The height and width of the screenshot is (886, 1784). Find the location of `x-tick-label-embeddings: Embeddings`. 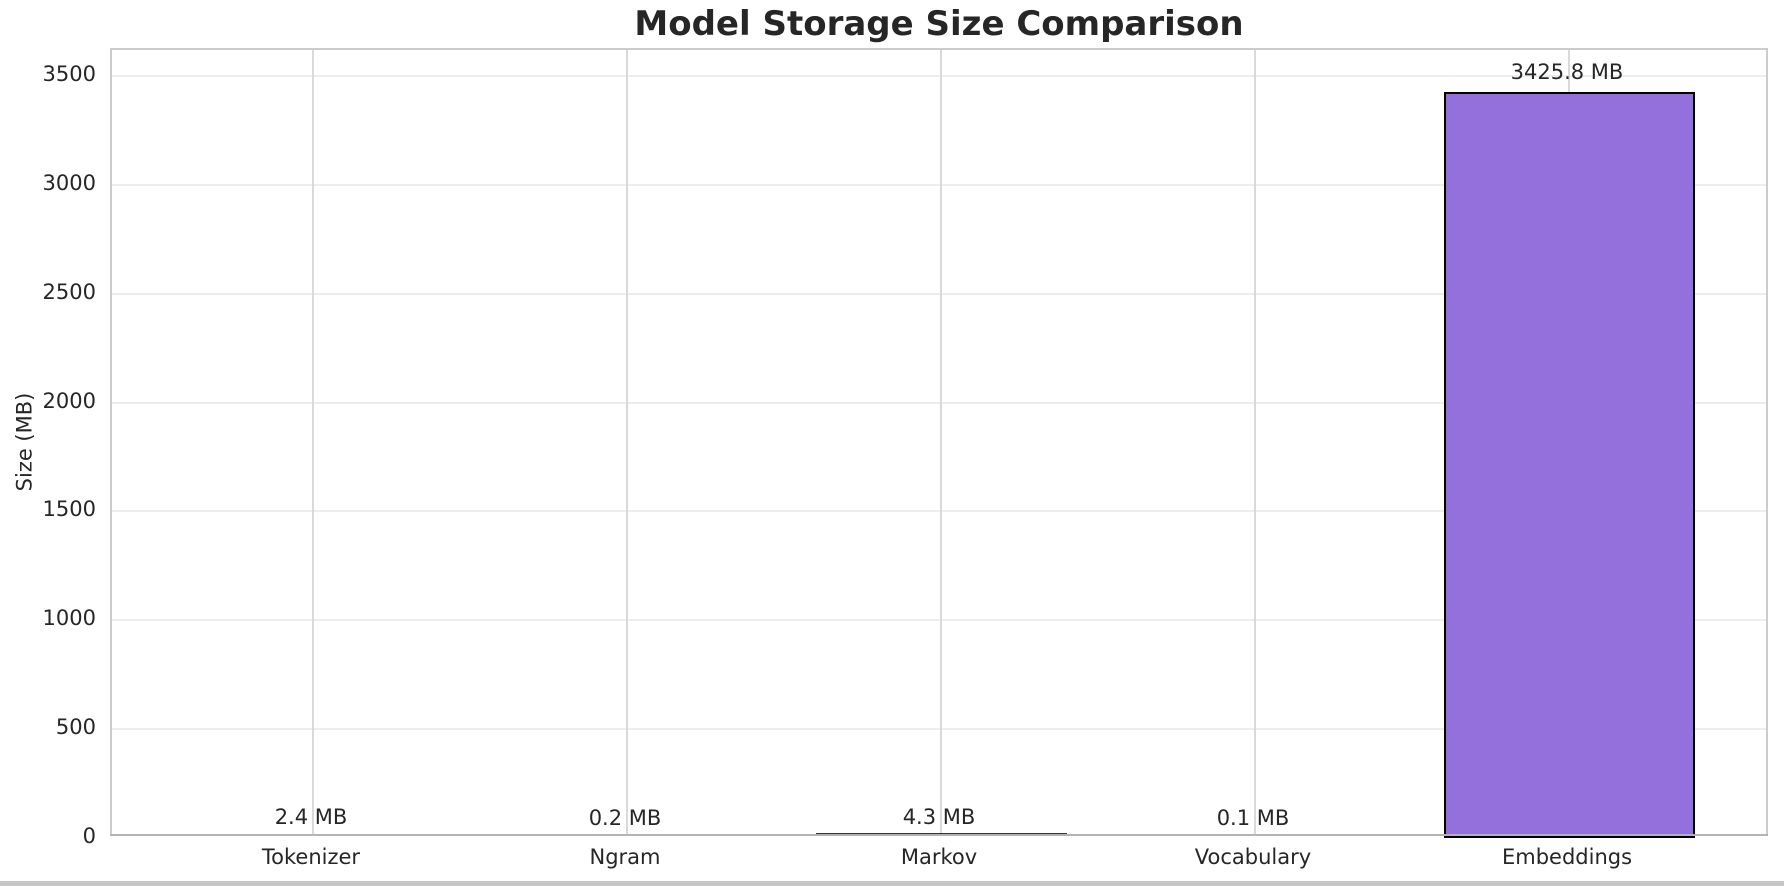

x-tick-label-embeddings: Embeddings is located at coordinates (1567, 857).